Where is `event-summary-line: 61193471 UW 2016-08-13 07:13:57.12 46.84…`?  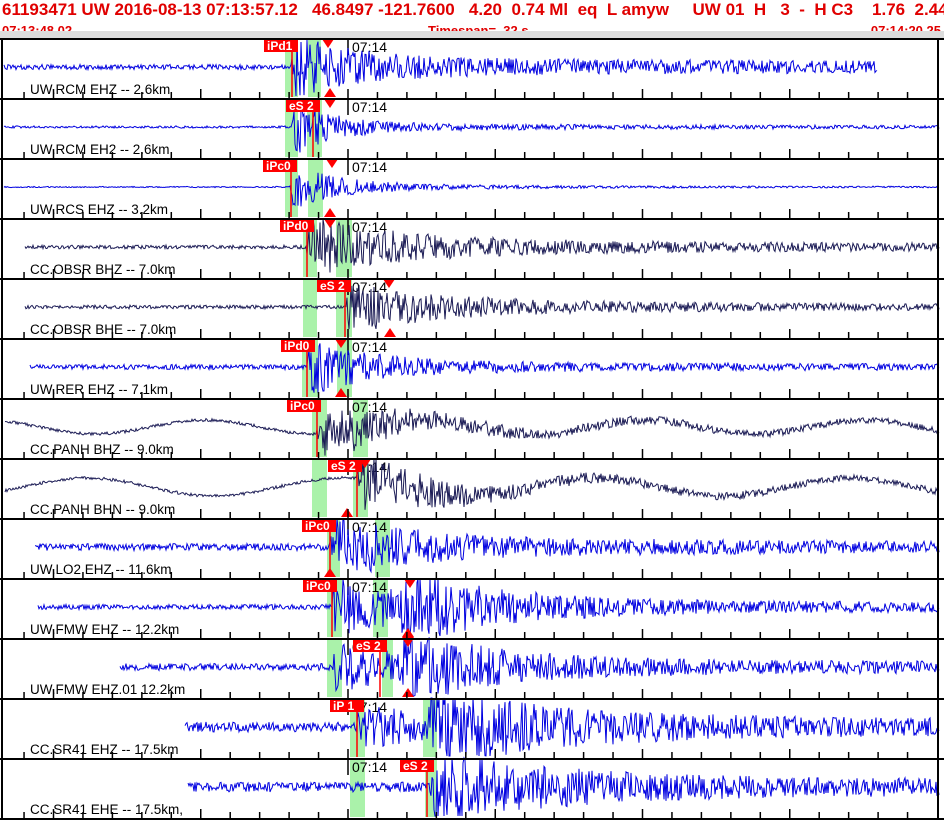 event-summary-line: 61193471 UW 2016-08-13 07:13:57.12 46.84… is located at coordinates (473, 9).